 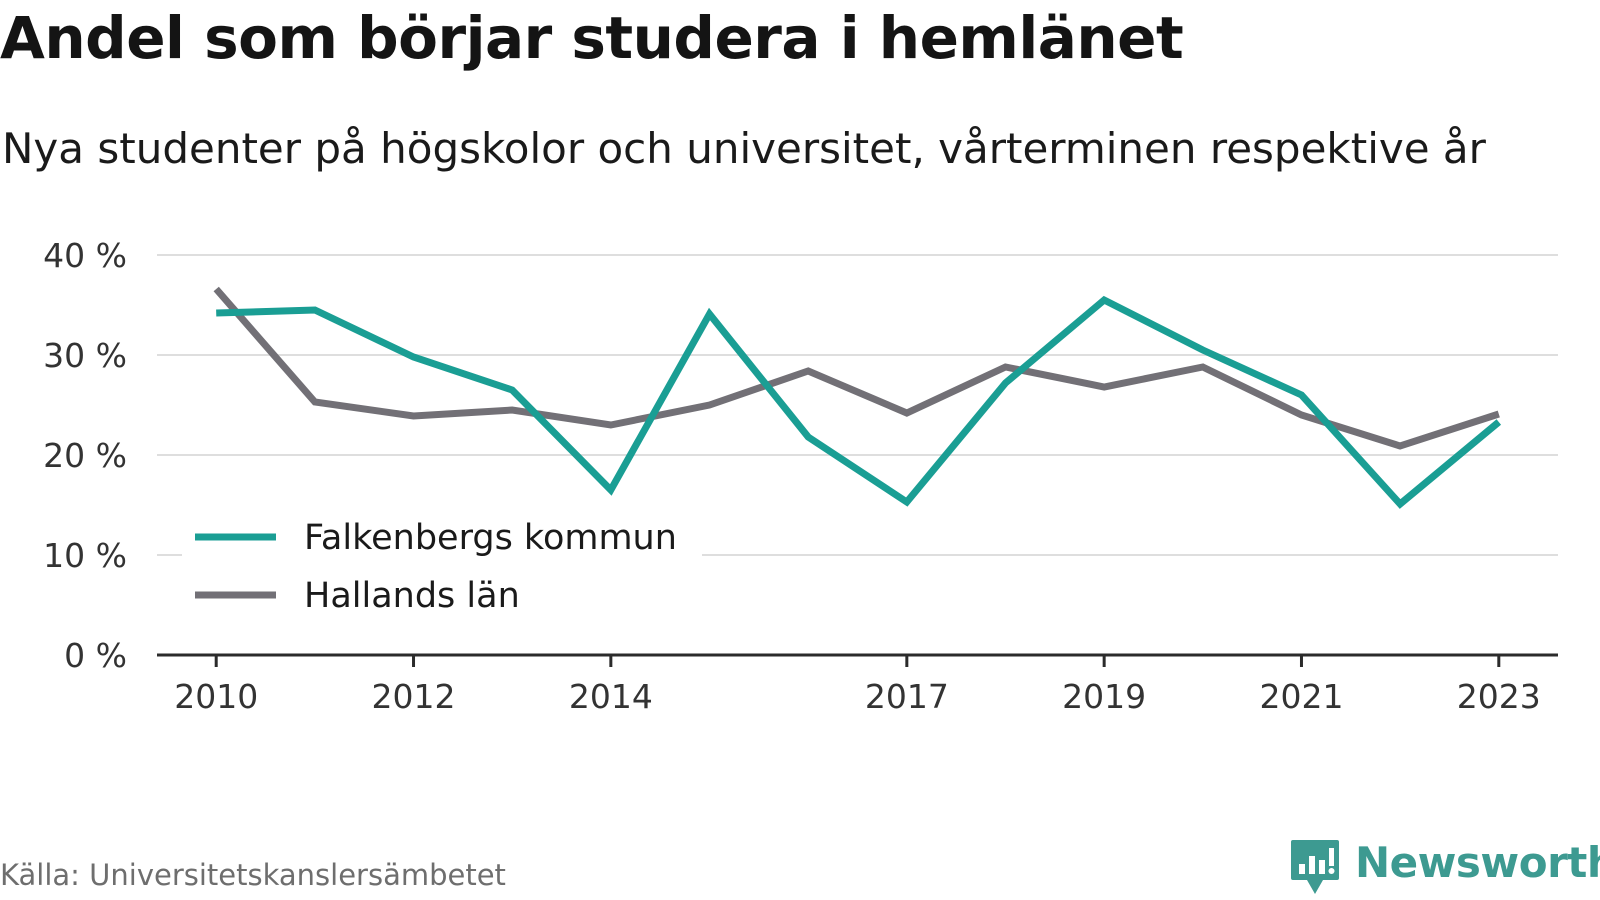 I want to click on y-tick-label: 0 %, so click(x=95, y=655).